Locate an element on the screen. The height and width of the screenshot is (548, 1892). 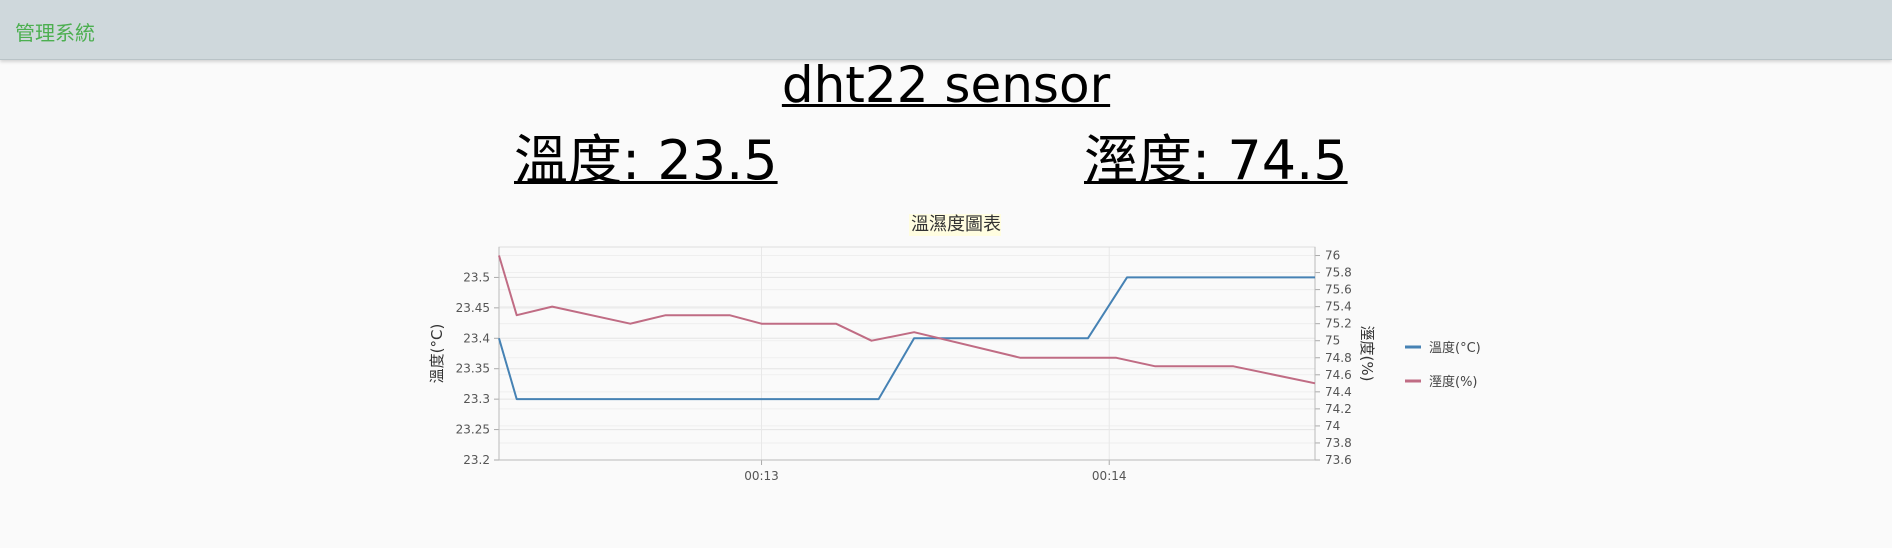
left-tick-label: 23.25 is located at coordinates (473, 430).